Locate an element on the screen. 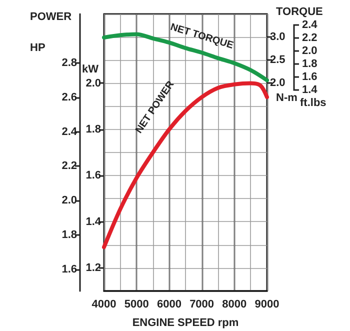  y3-tick-label: 2.8 is located at coordinates (69, 62).